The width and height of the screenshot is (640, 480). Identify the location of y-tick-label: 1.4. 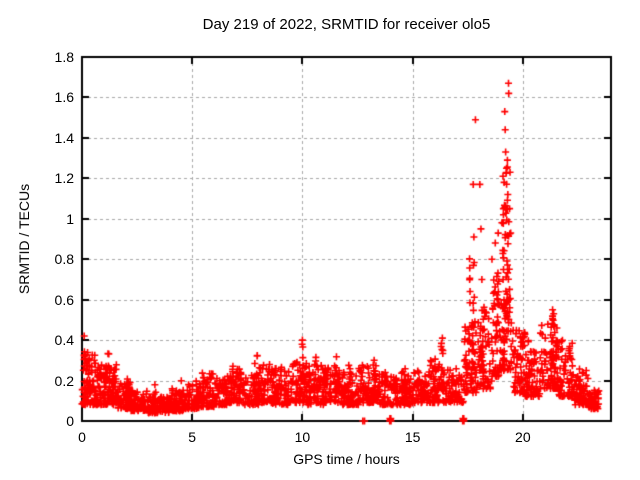
(64, 137).